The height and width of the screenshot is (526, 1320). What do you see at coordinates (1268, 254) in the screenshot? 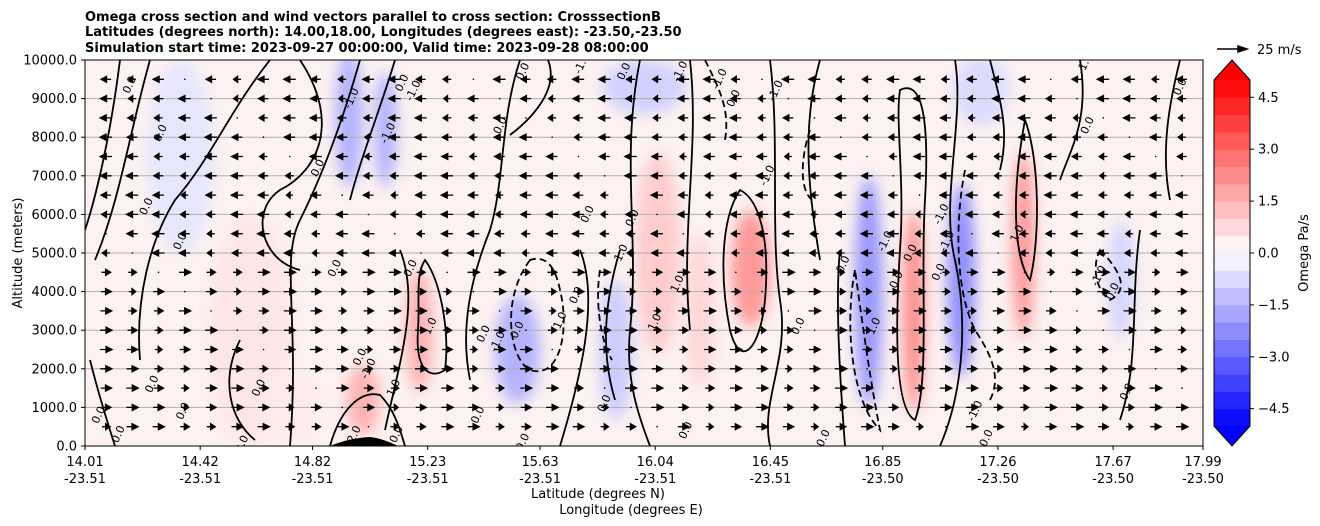
I see `colorbar-tick-label: 0.0` at bounding box center [1268, 254].